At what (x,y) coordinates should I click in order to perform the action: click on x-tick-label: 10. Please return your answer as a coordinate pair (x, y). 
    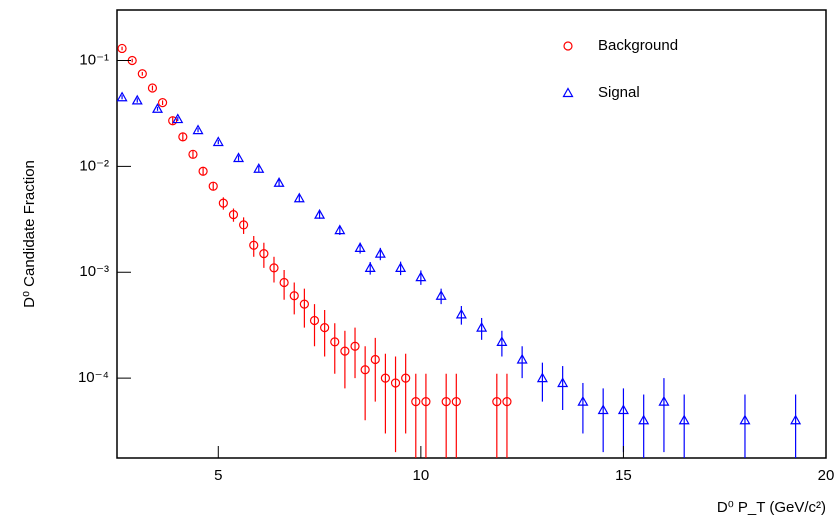
    Looking at the image, I should click on (421, 475).